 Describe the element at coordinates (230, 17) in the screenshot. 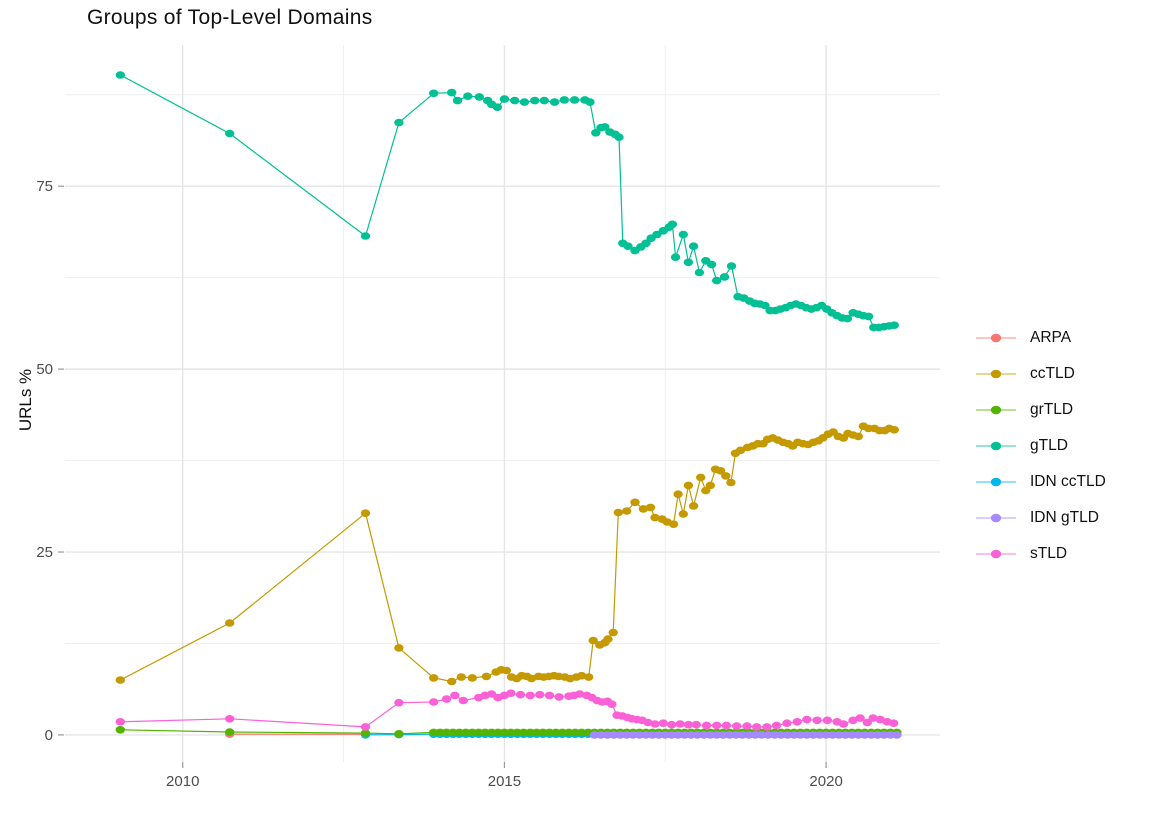

I see `page-title: Groups of Top-Level Domains` at that location.